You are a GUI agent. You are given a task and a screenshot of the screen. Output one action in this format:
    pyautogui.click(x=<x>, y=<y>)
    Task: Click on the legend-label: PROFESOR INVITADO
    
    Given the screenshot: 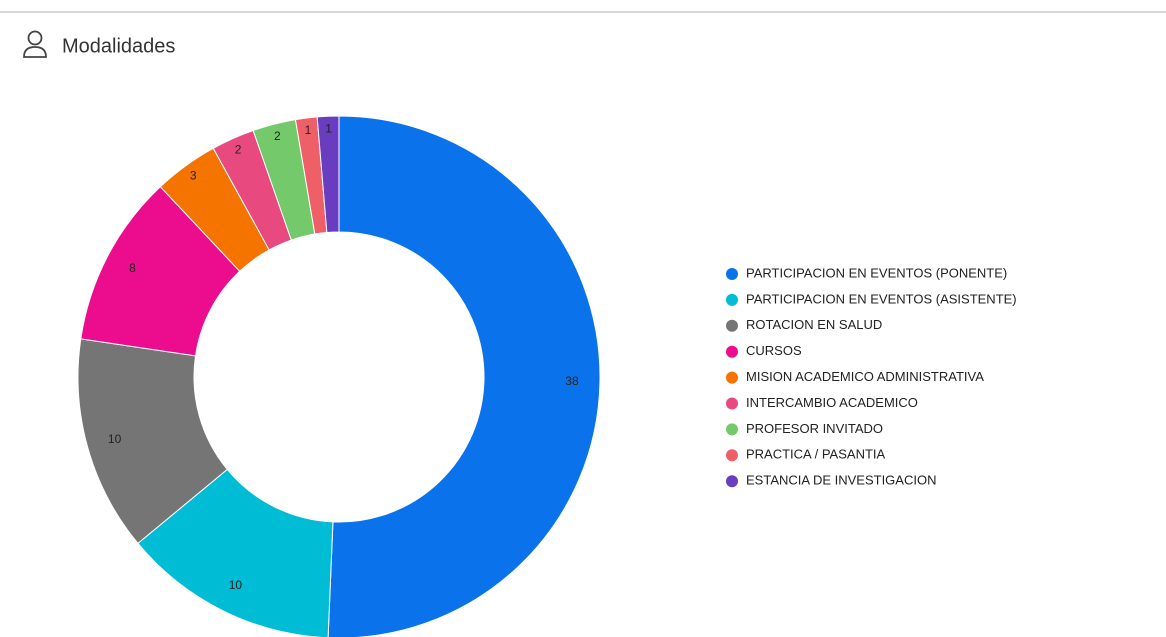 What is the action you would take?
    pyautogui.click(x=814, y=428)
    